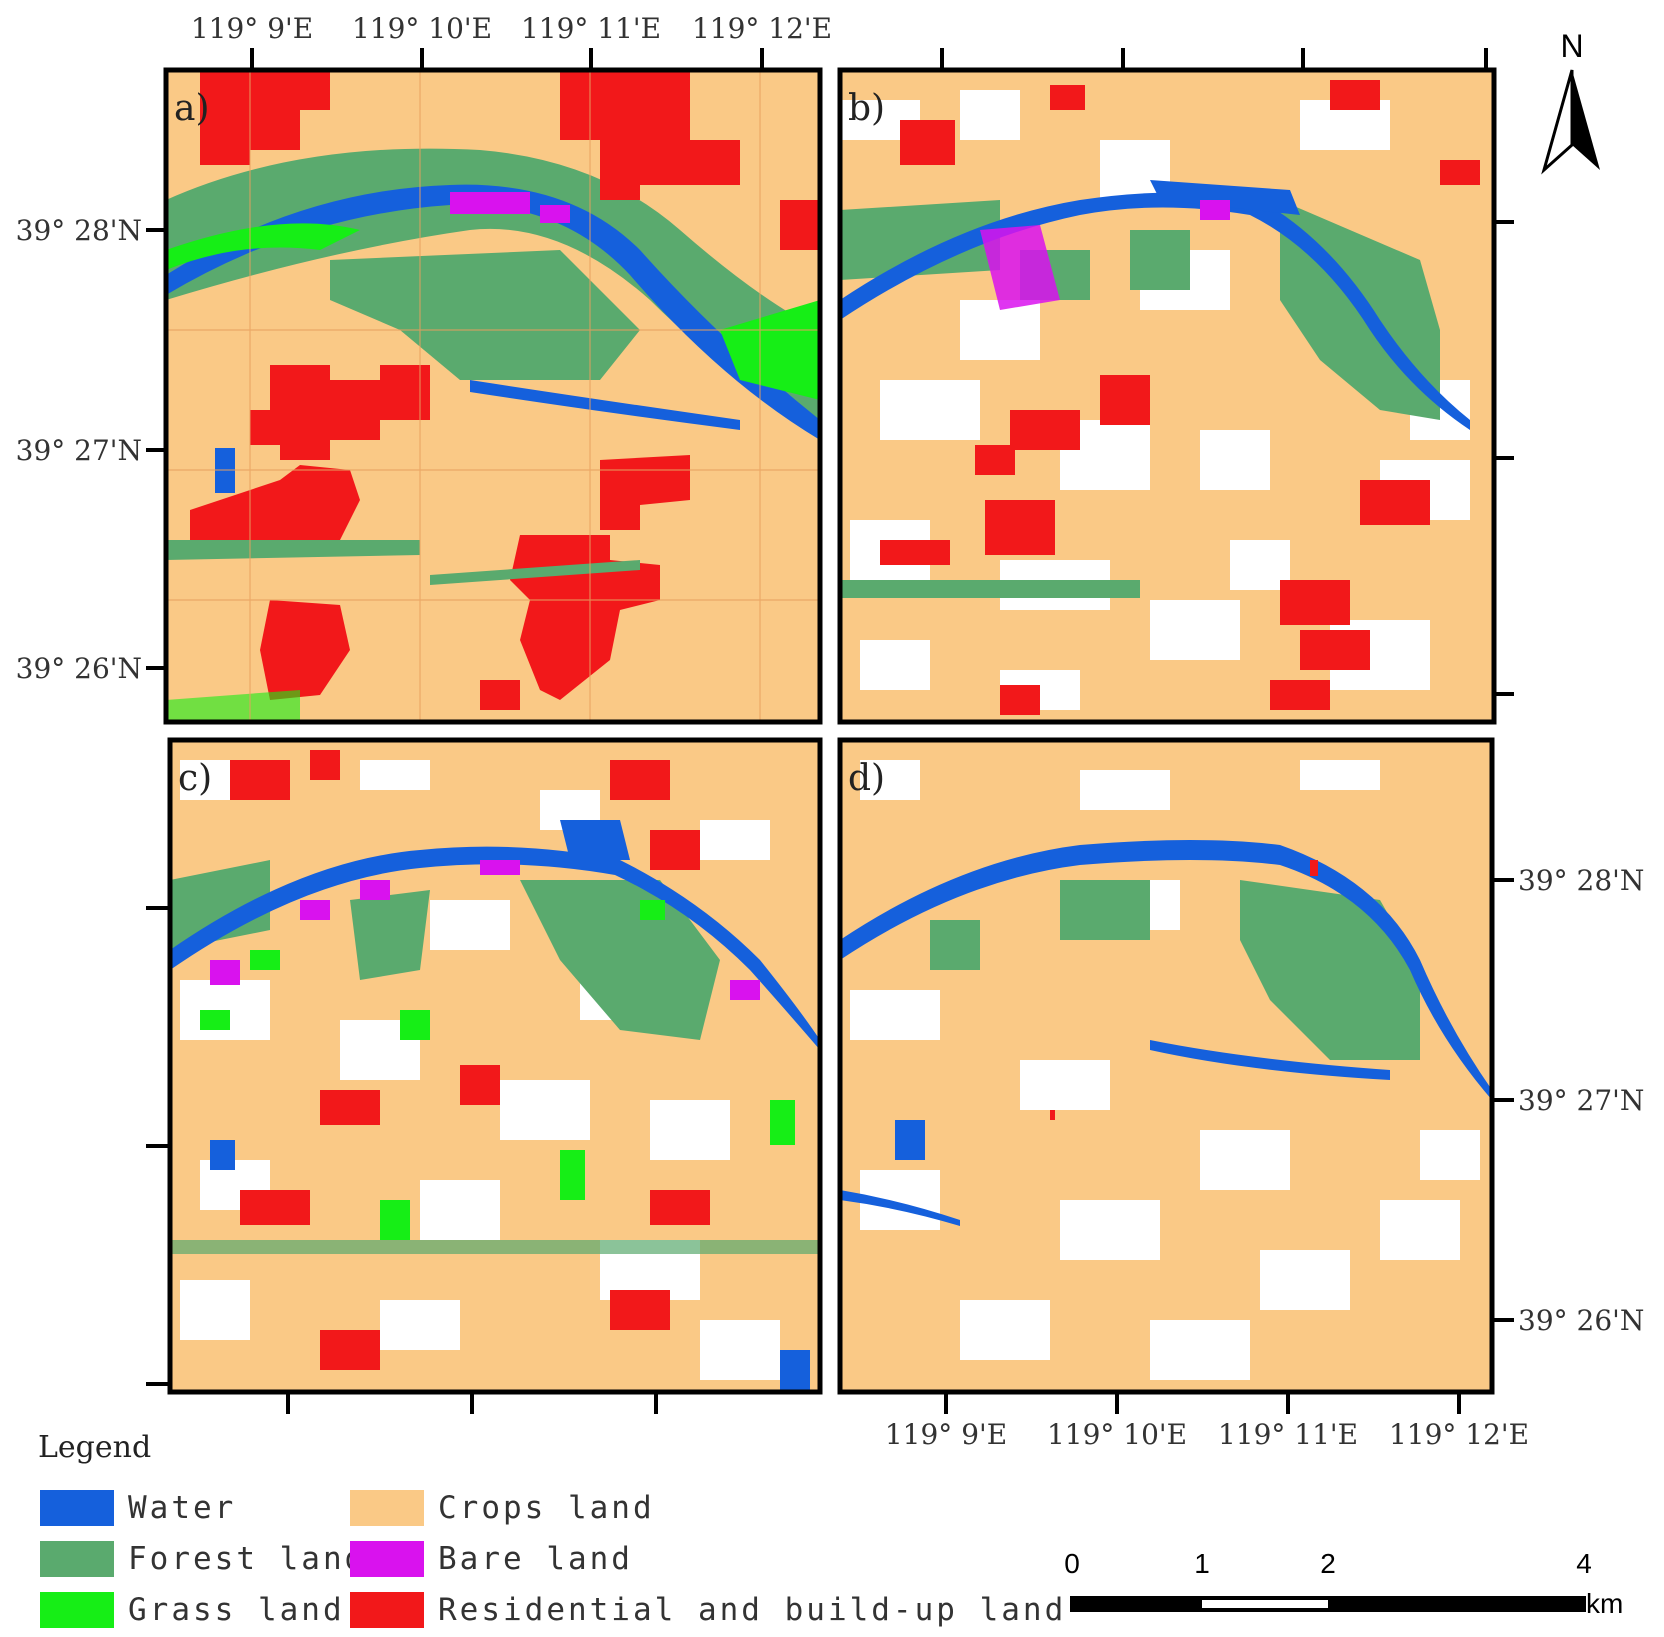  I want to click on top-lon-label: 119° 9'E, so click(252, 28).